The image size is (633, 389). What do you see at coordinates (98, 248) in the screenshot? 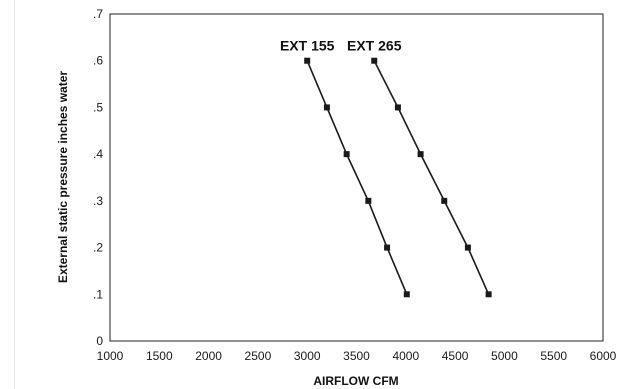
I see `y-tick-label: .2` at bounding box center [98, 248].